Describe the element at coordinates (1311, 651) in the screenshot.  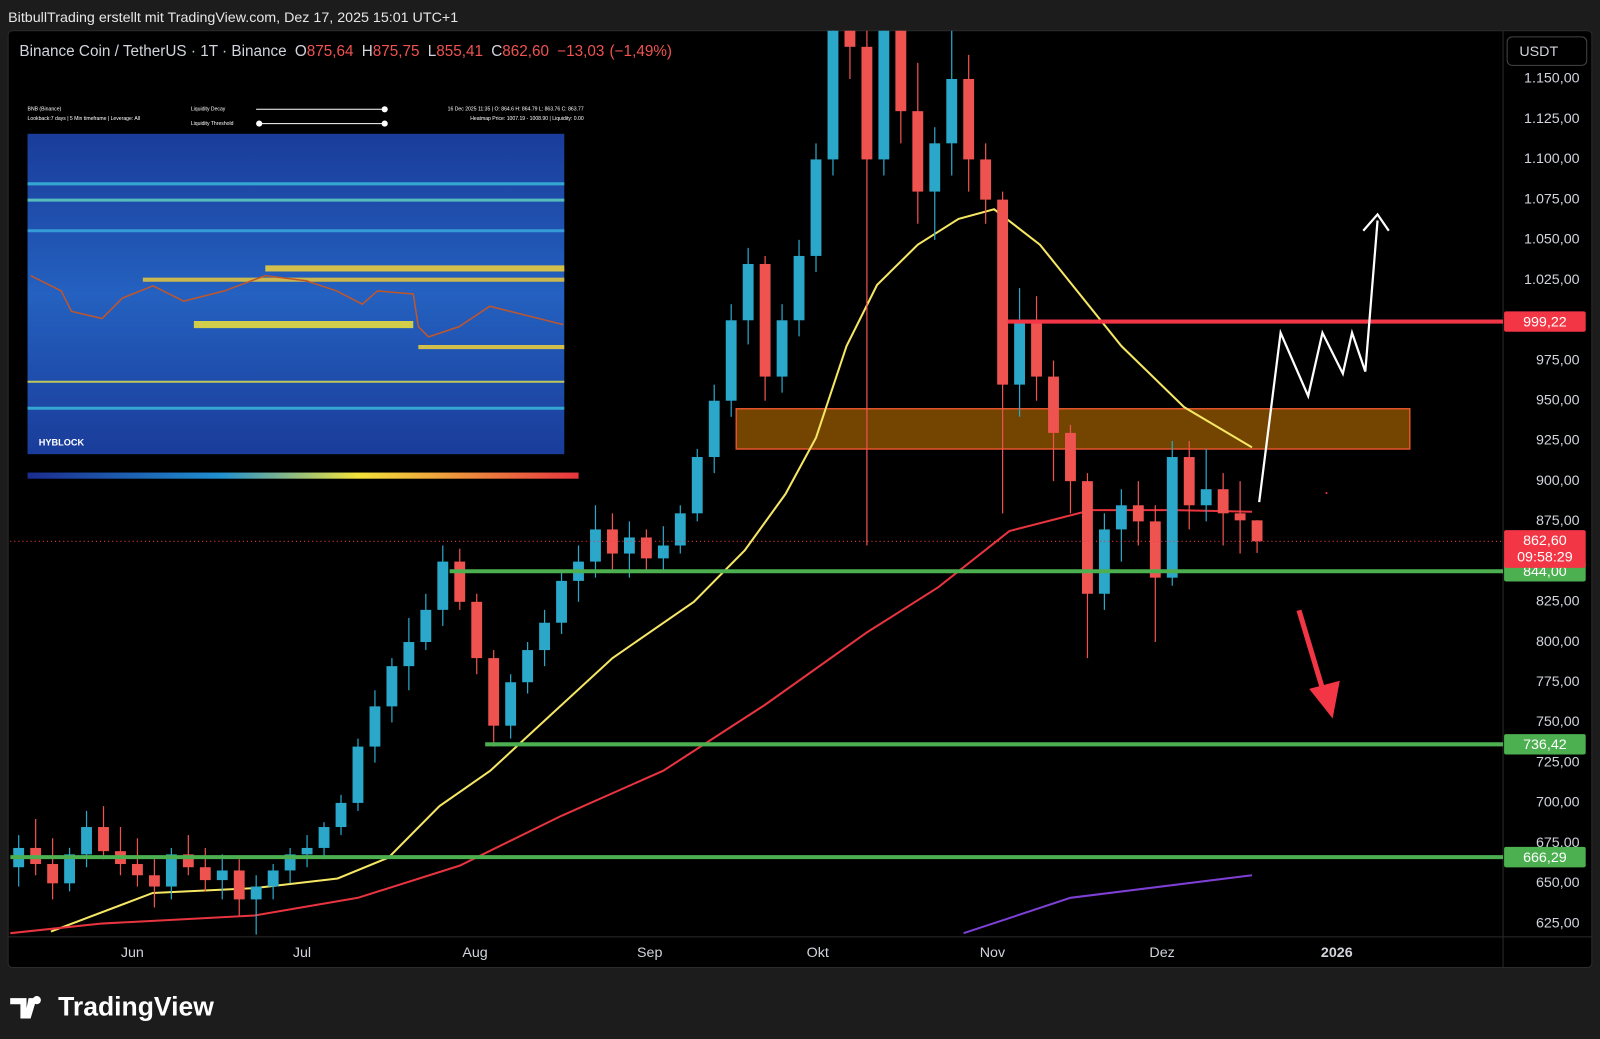
I see `down-arrow` at that location.